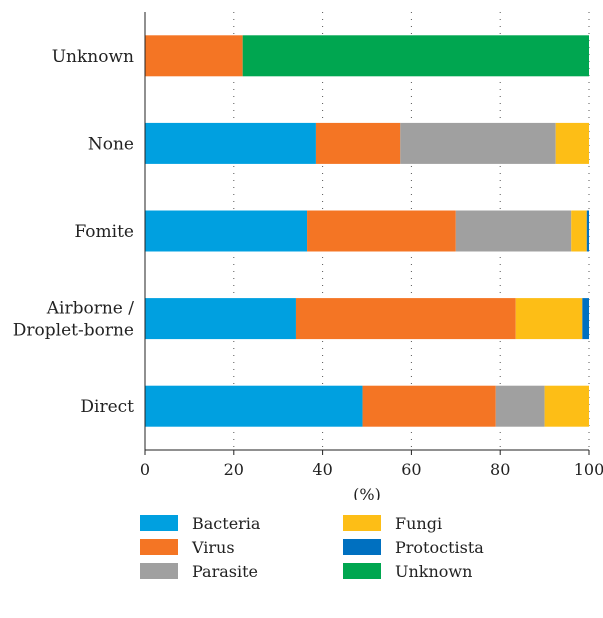  What do you see at coordinates (213, 547) in the screenshot?
I see `legend-label: Virus` at bounding box center [213, 547].